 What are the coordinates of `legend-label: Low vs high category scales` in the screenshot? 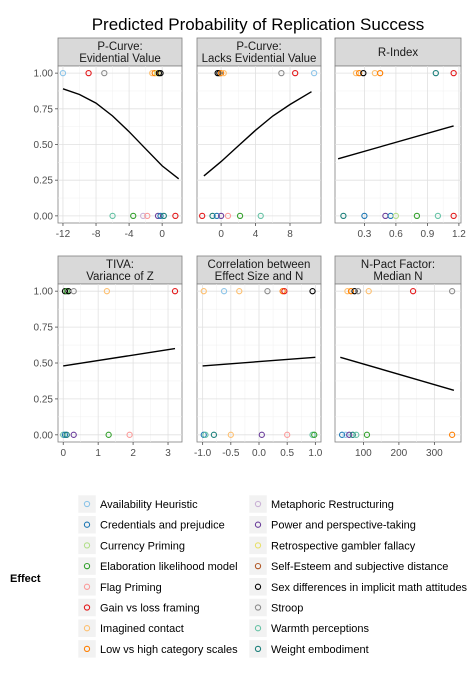 It's located at (169, 650).